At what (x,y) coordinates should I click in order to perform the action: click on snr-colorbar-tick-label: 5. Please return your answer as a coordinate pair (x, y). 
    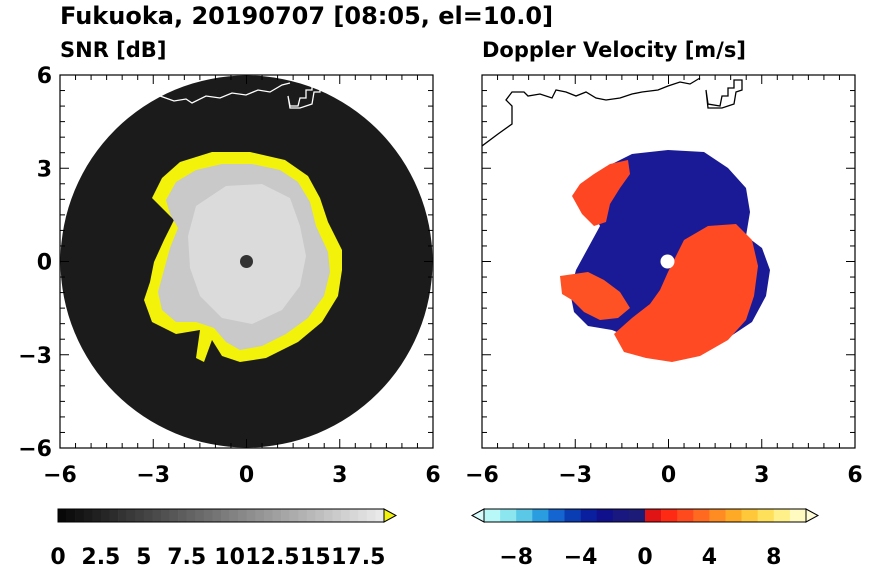
    Looking at the image, I should click on (143, 557).